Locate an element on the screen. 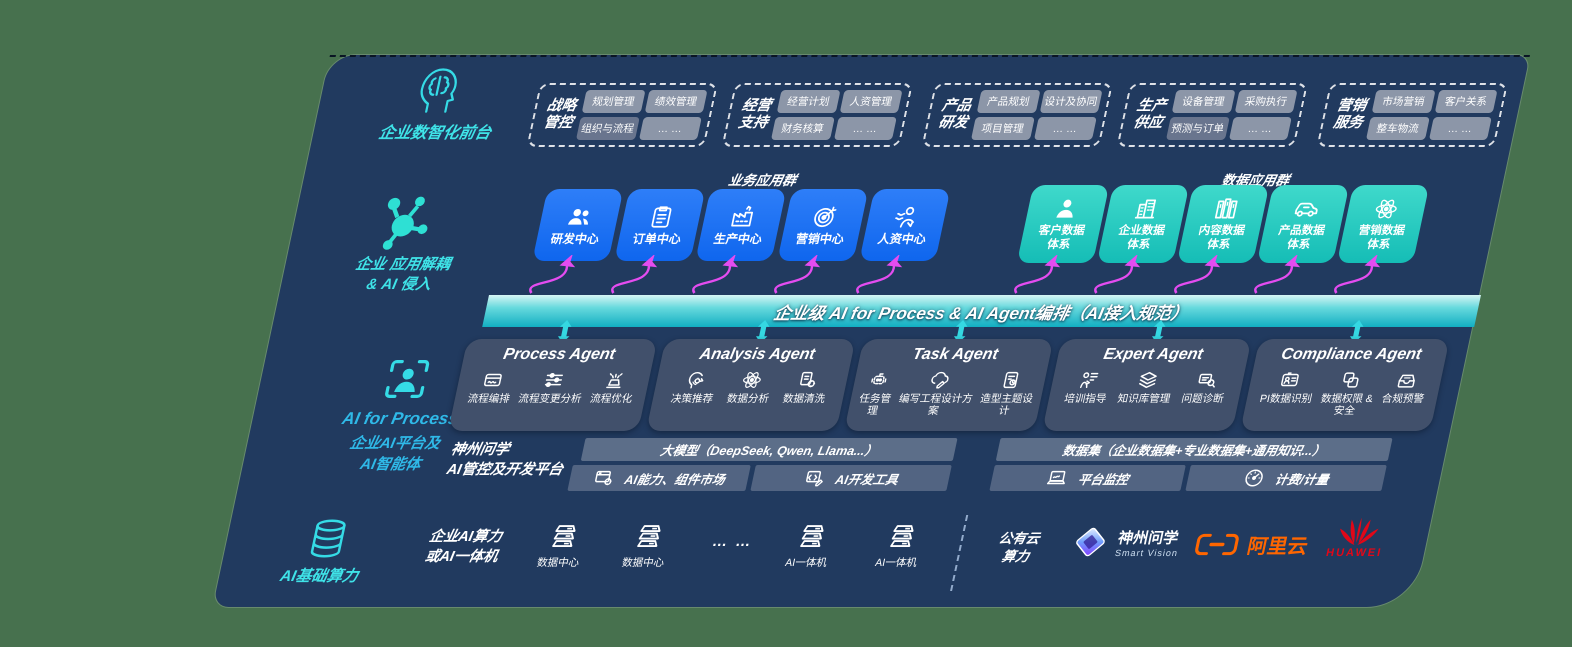  app-box-hr-center: 人资中心 is located at coordinates (905, 225).